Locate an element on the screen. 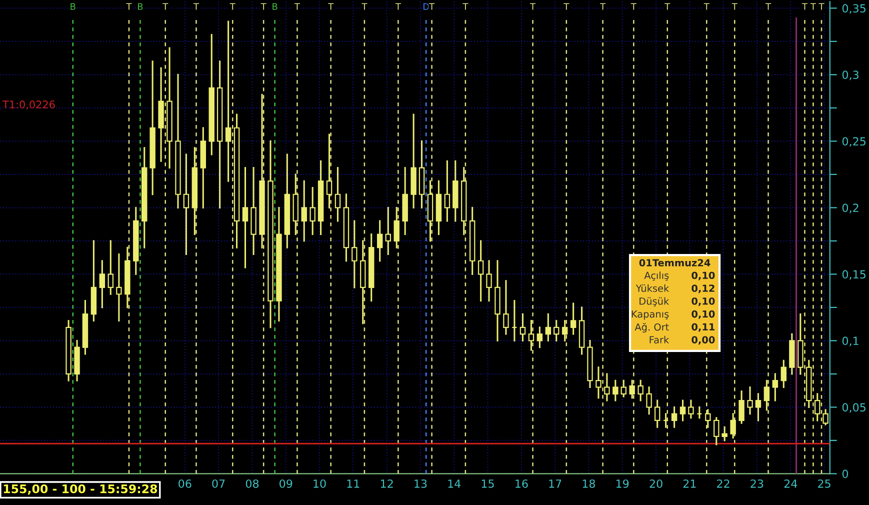  x-tick-label: 16 is located at coordinates (522, 483).